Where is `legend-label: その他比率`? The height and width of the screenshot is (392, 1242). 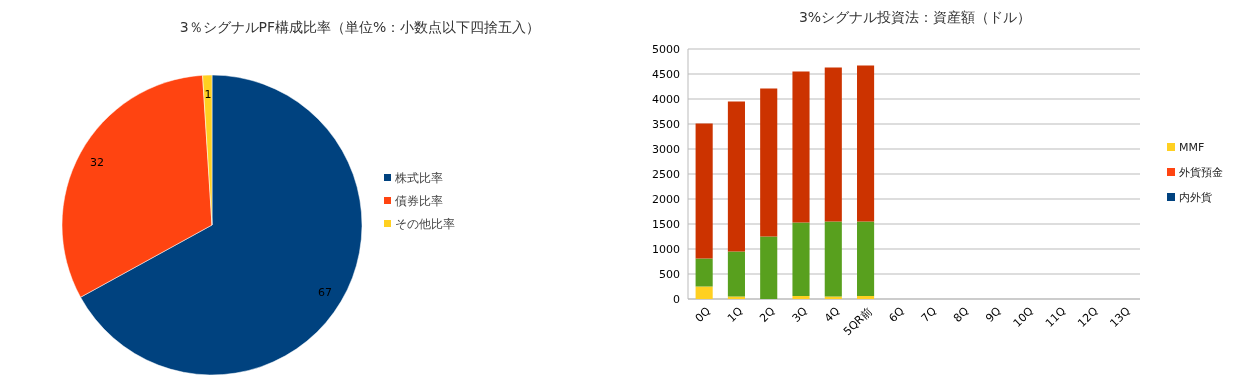 legend-label: その他比率 is located at coordinates (425, 224).